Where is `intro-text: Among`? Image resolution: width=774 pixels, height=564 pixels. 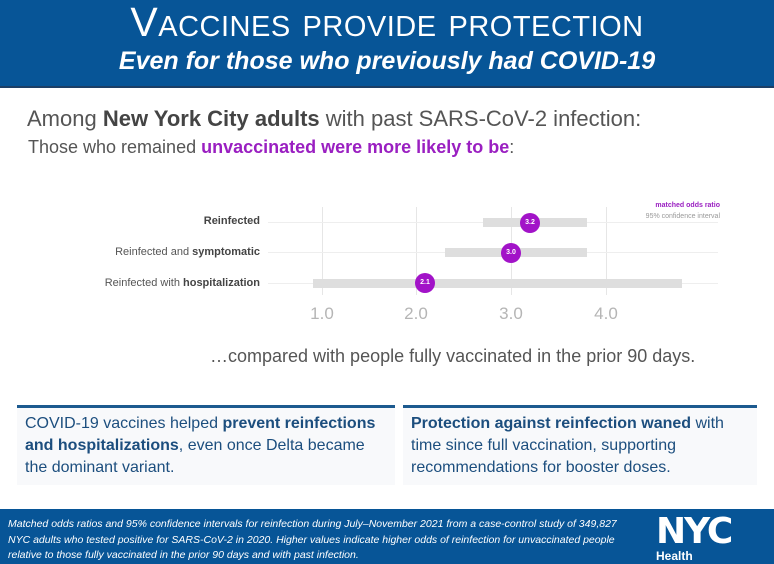
intro-text: Among is located at coordinates (65, 118).